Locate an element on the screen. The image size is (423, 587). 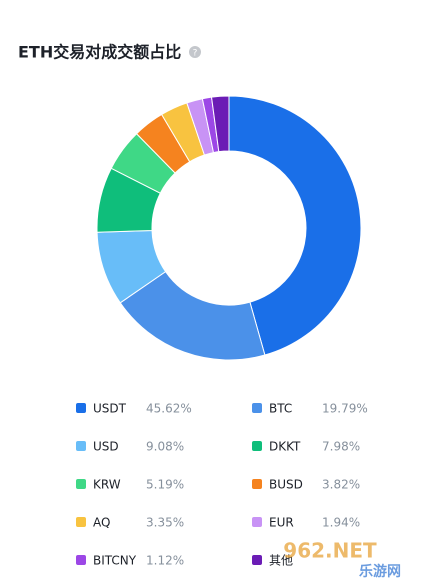
watermark: 962.NET 乐游网 is located at coordinates (342, 560).